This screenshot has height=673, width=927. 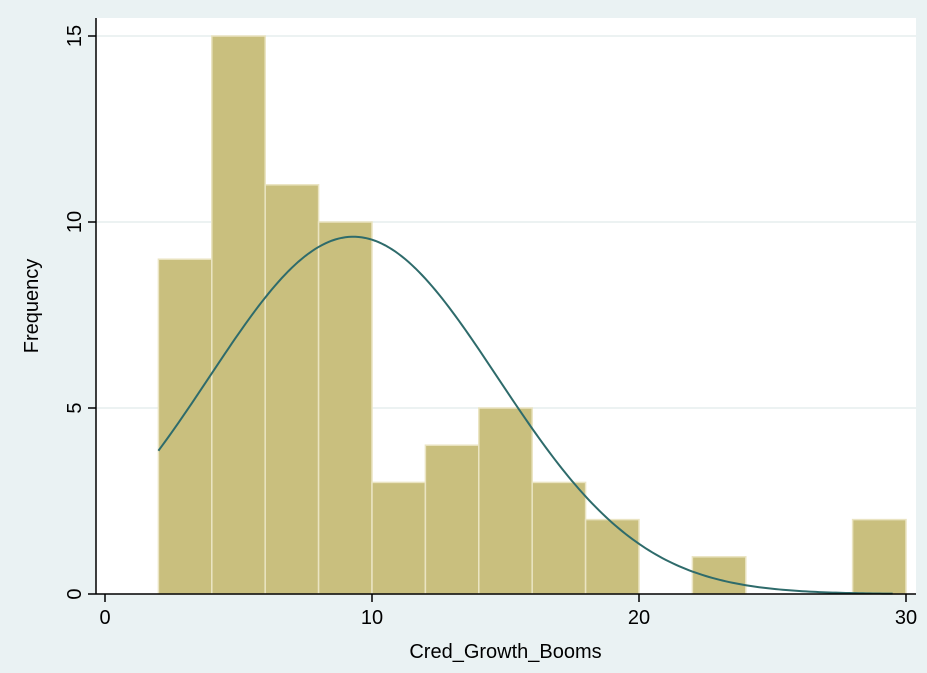 I want to click on y-tick-label-0: 0, so click(x=75, y=593).